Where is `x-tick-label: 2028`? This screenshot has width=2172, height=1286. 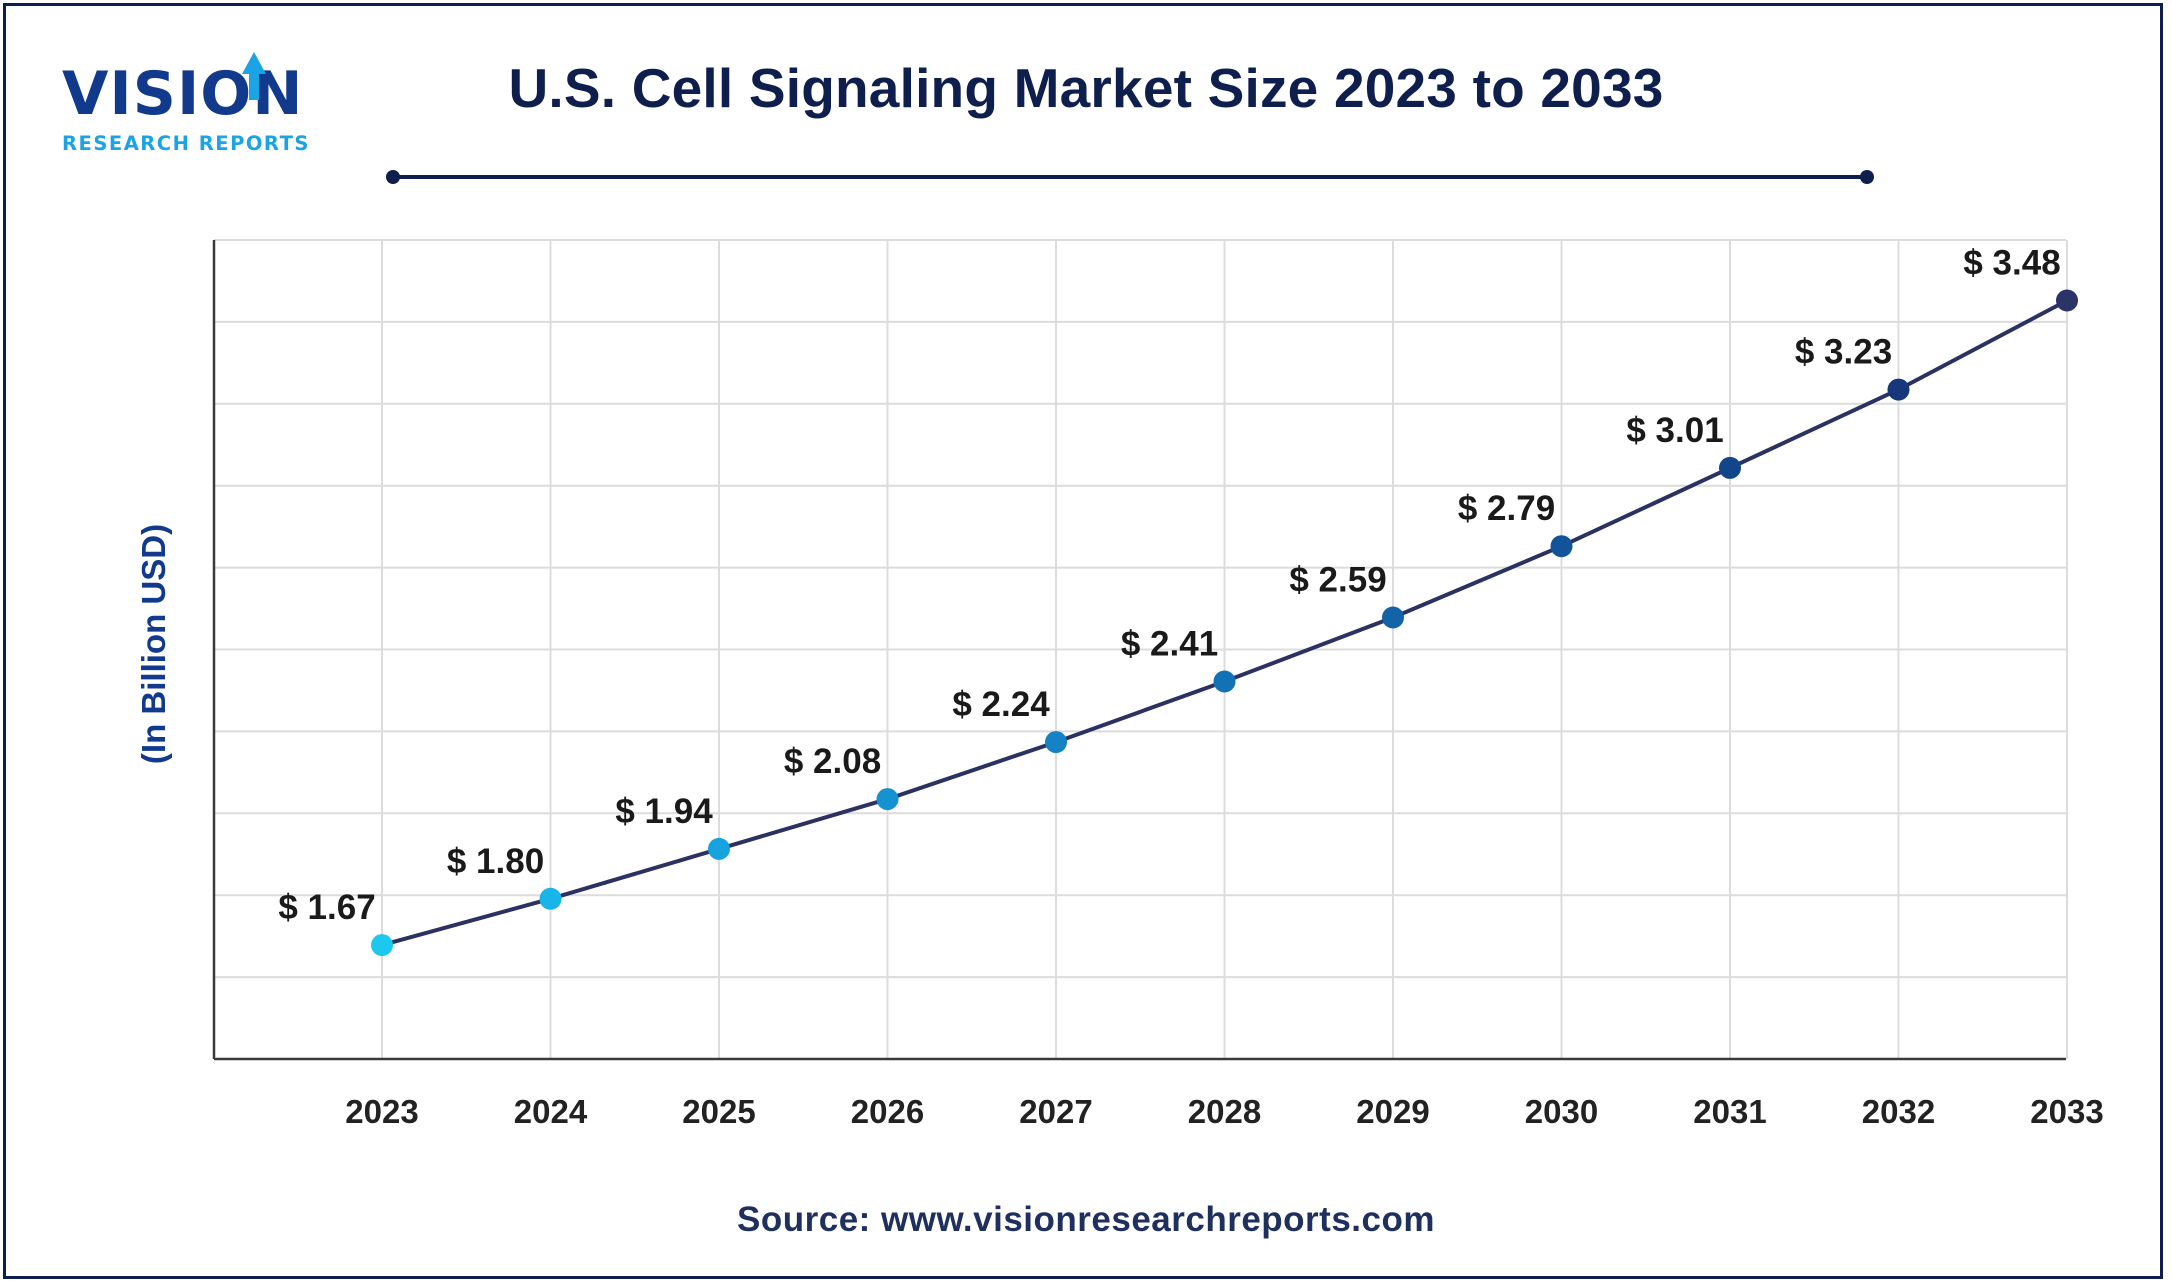 x-tick-label: 2028 is located at coordinates (1224, 1111).